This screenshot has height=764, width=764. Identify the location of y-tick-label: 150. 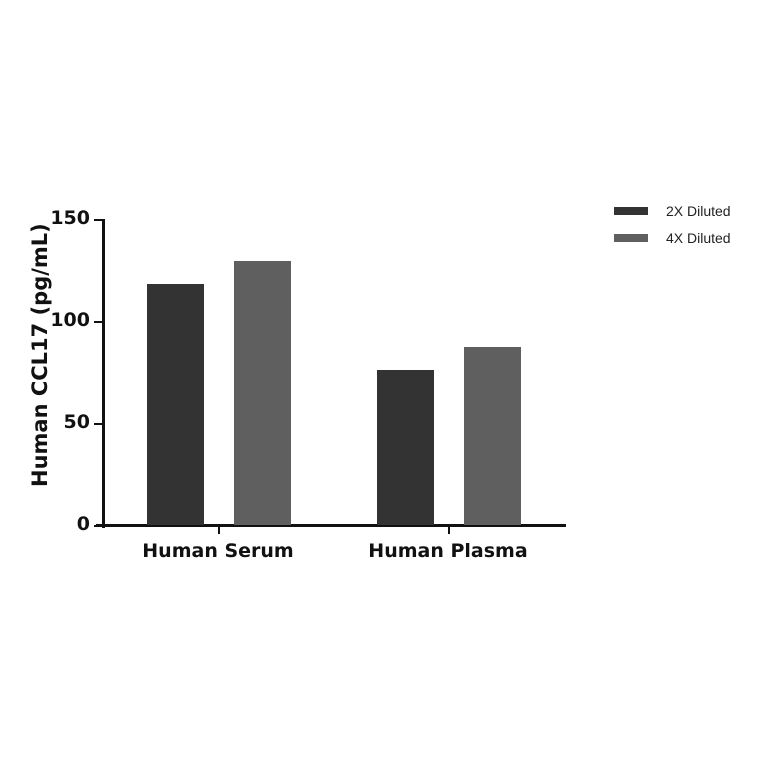
(70, 218).